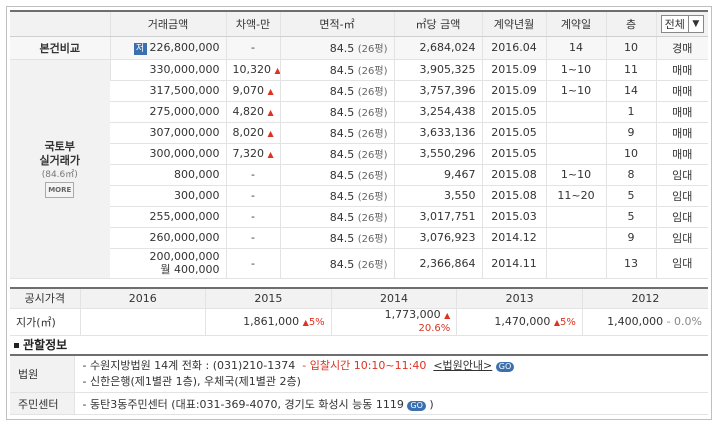 This screenshot has height=424, width=720. Describe the element at coordinates (252, 112) in the screenshot. I see `row-diff: 4,820 ▲` at that location.